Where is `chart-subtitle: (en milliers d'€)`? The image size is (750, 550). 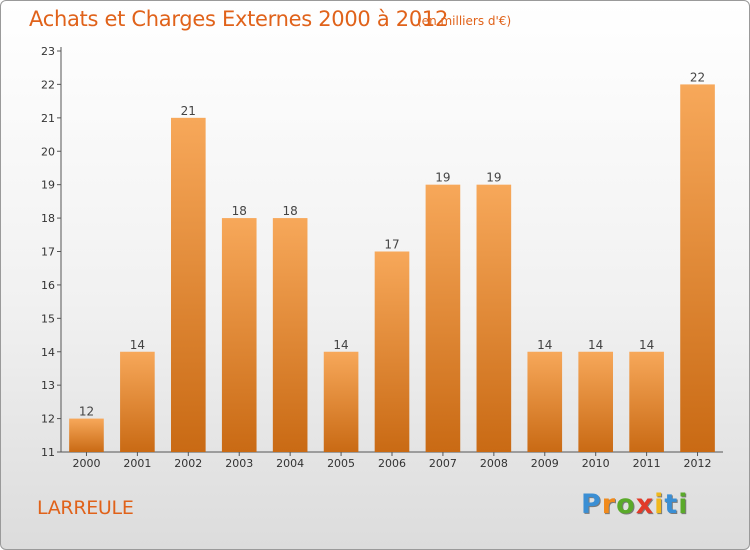
chart-subtitle: (en milliers d'€) is located at coordinates (464, 21).